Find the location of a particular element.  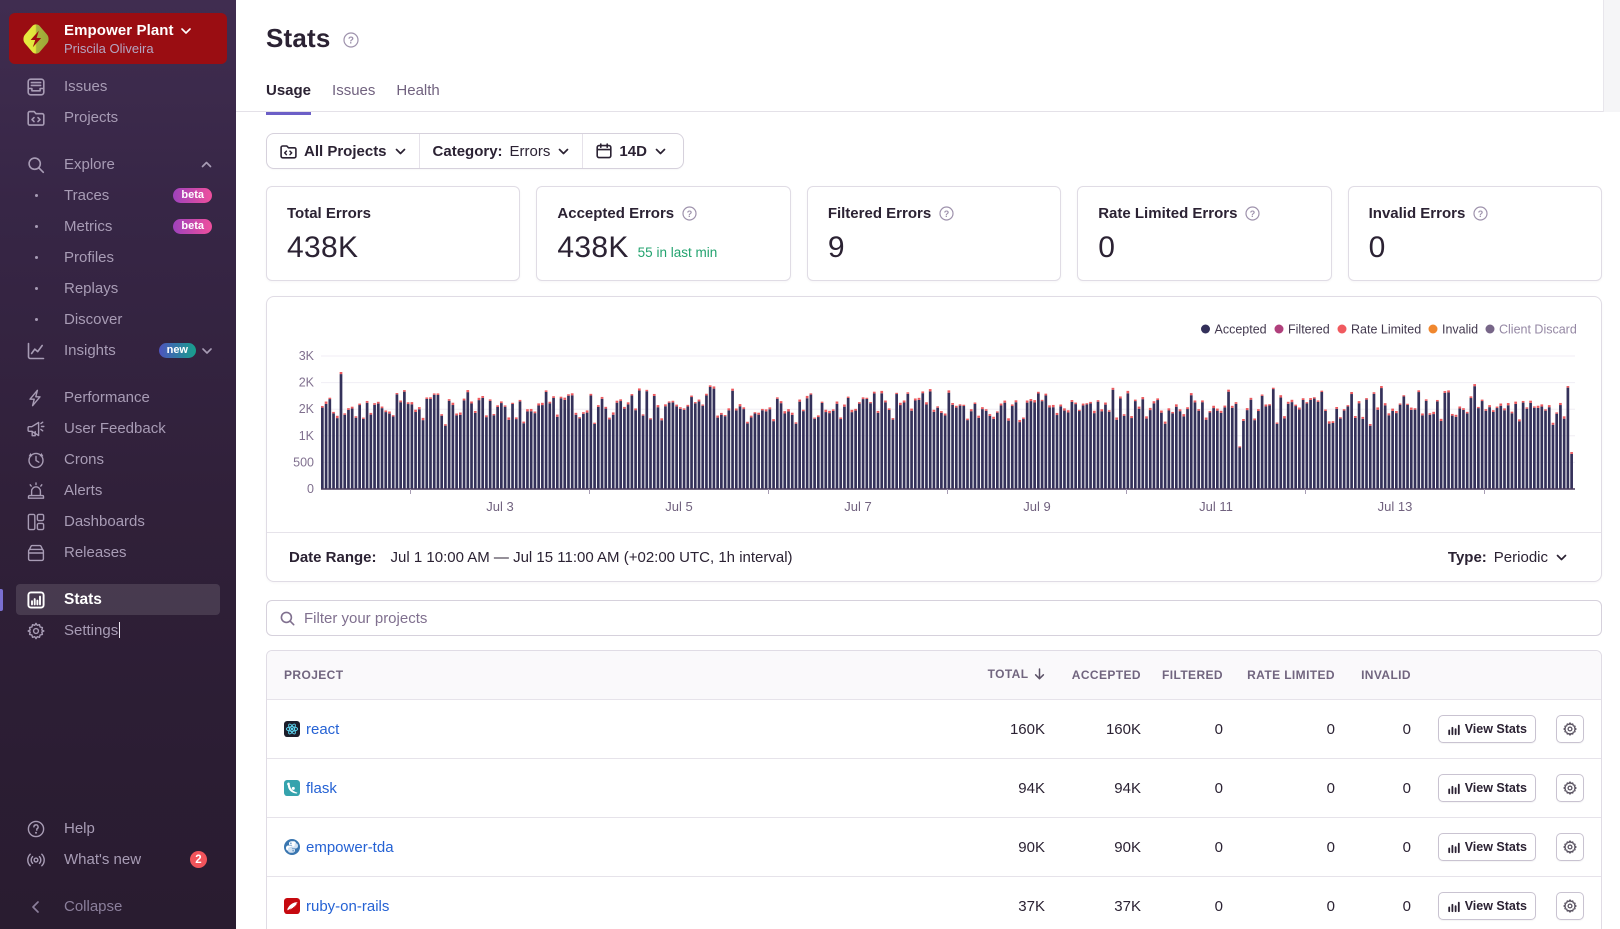

svg-text: Jul 13 is located at coordinates (1395, 506).